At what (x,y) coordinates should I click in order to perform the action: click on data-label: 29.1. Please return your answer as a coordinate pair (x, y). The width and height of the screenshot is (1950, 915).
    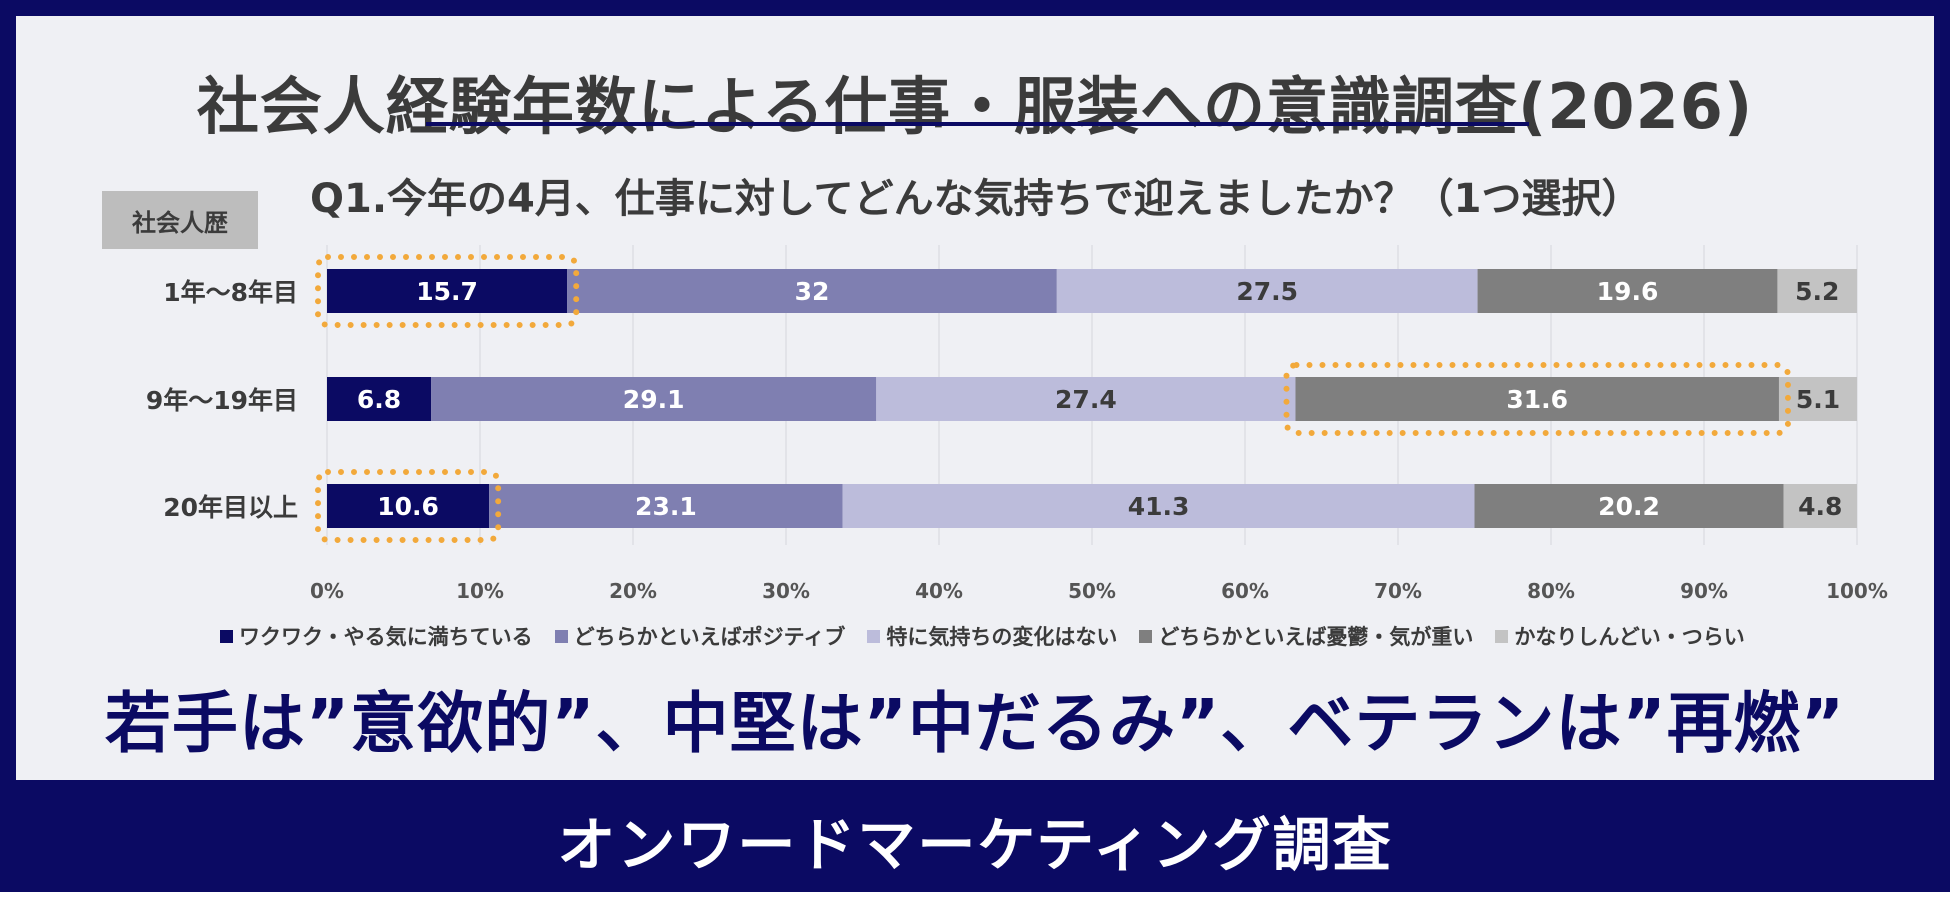
    Looking at the image, I should click on (654, 399).